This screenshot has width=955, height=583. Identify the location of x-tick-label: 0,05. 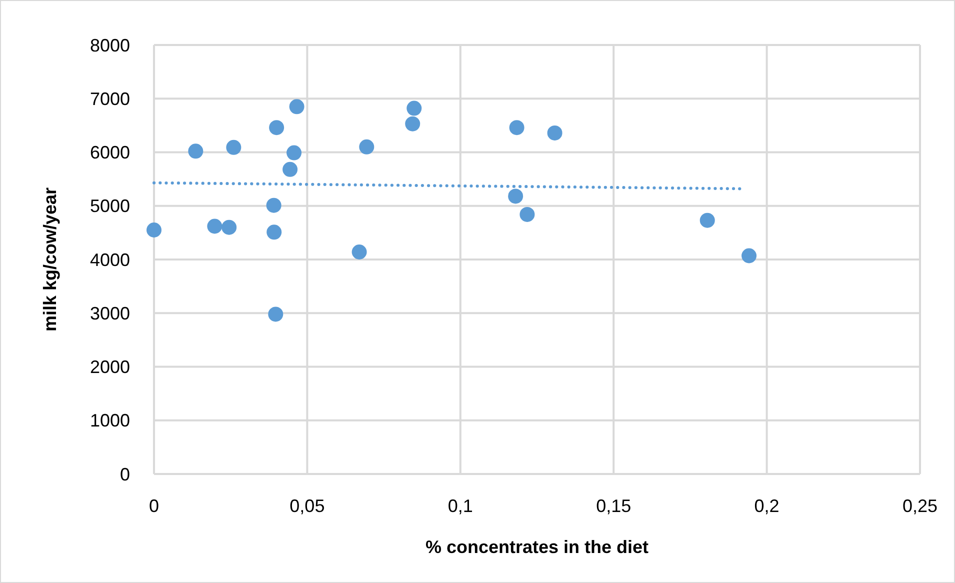
(307, 506).